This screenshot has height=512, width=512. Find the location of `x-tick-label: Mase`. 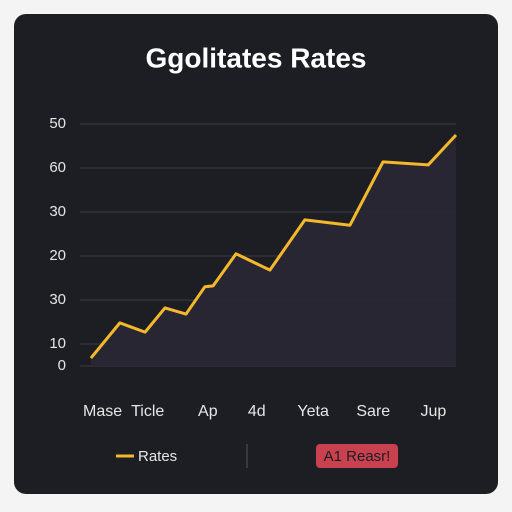

x-tick-label: Mase is located at coordinates (102, 411).